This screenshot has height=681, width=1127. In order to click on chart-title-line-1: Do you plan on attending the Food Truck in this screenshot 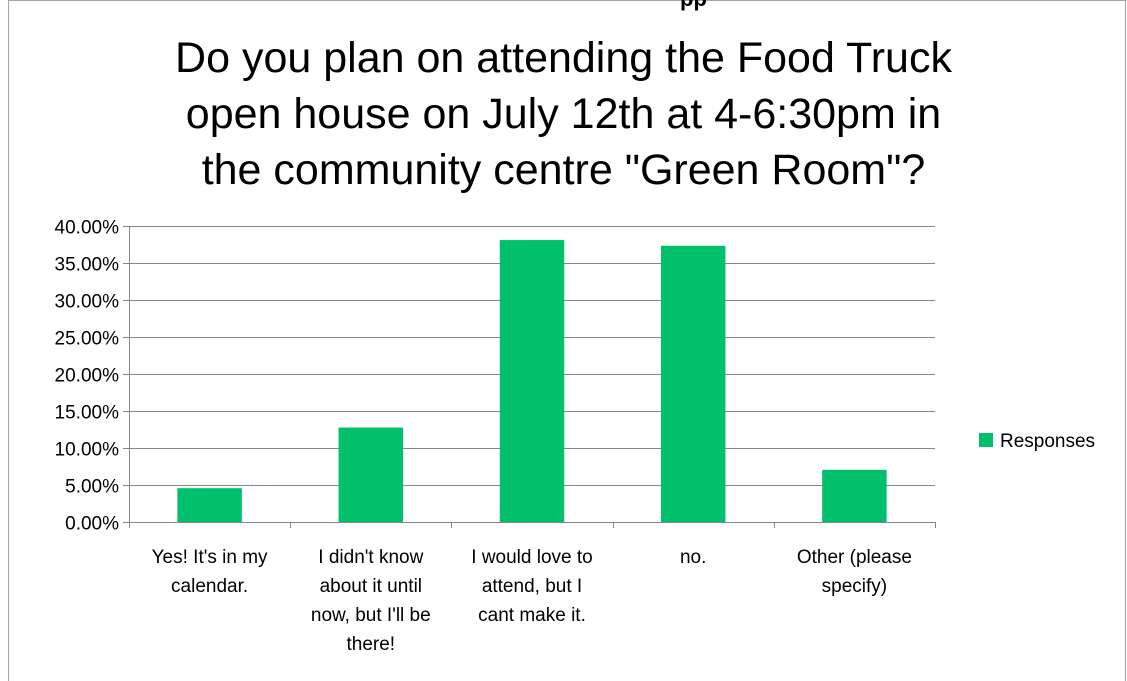, I will do `click(563, 58)`.